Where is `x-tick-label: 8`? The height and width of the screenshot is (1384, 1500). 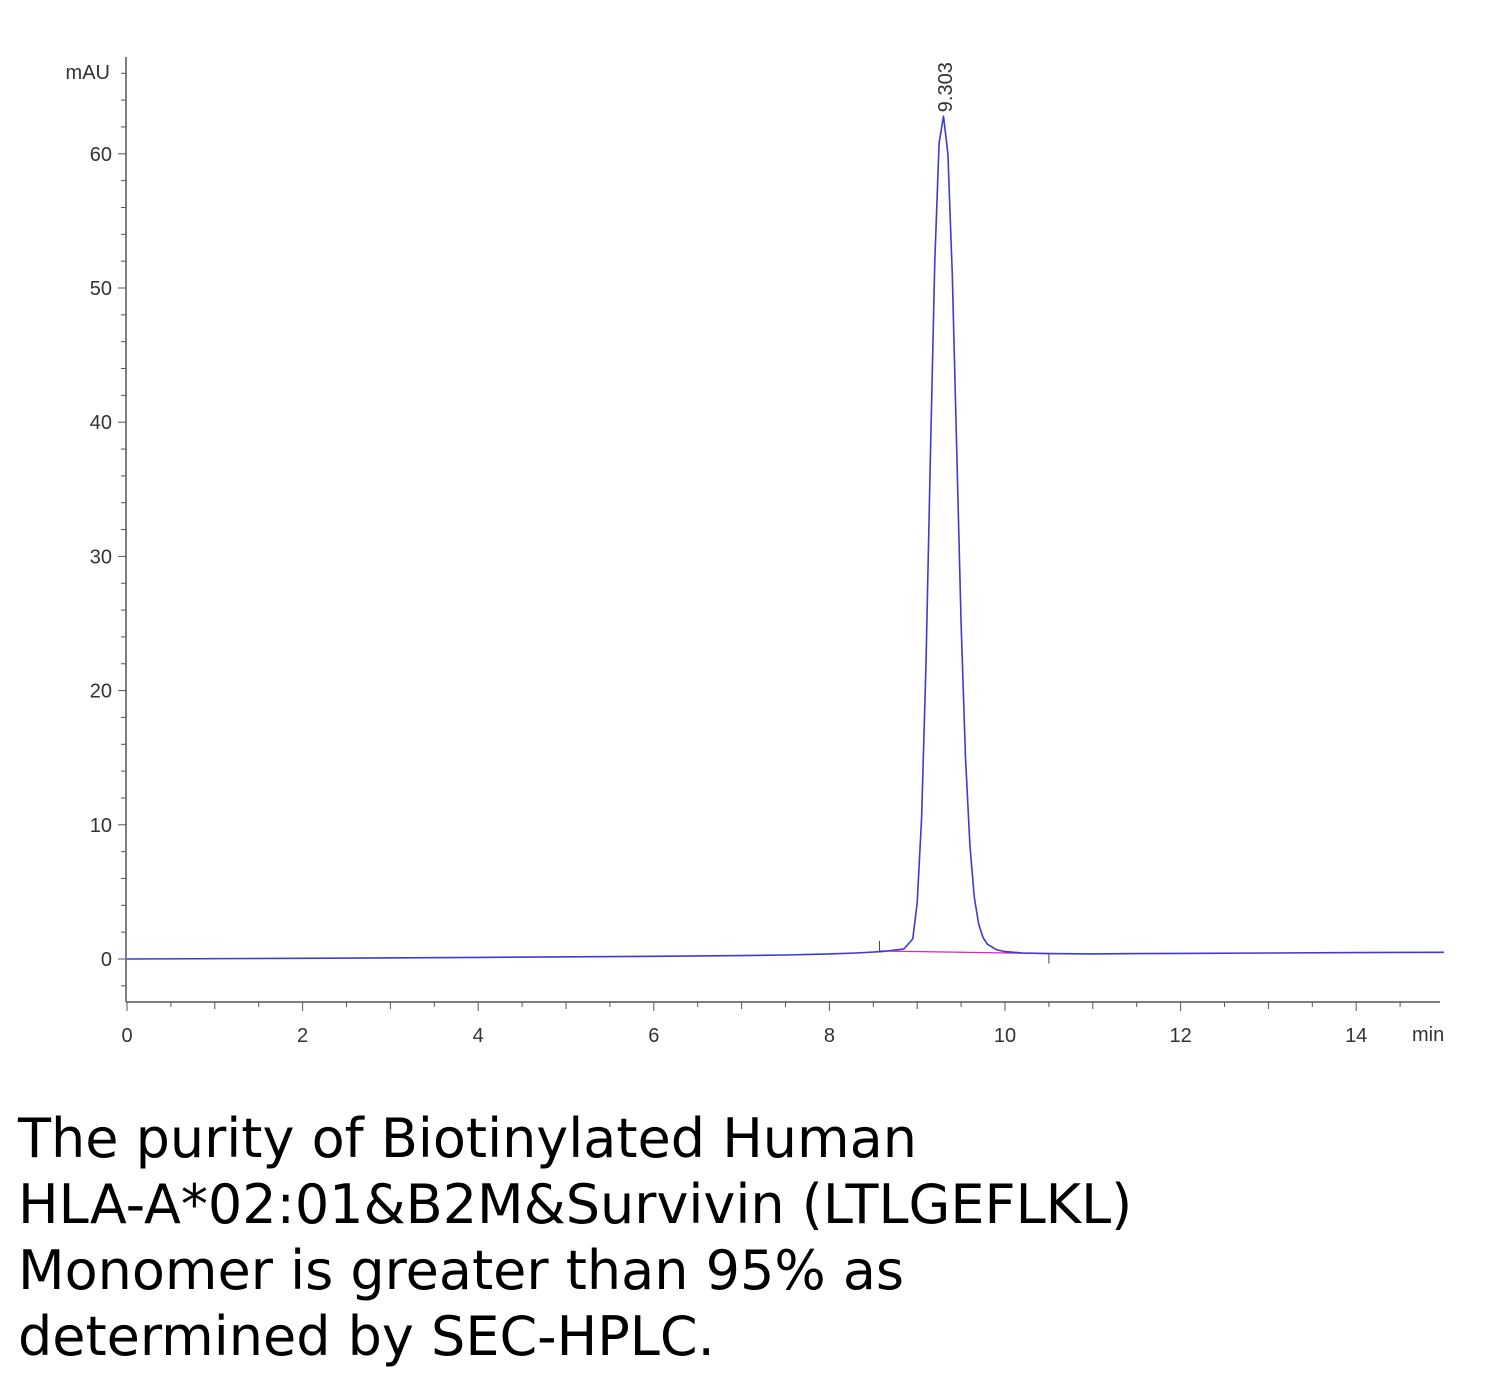 x-tick-label: 8 is located at coordinates (829, 1036).